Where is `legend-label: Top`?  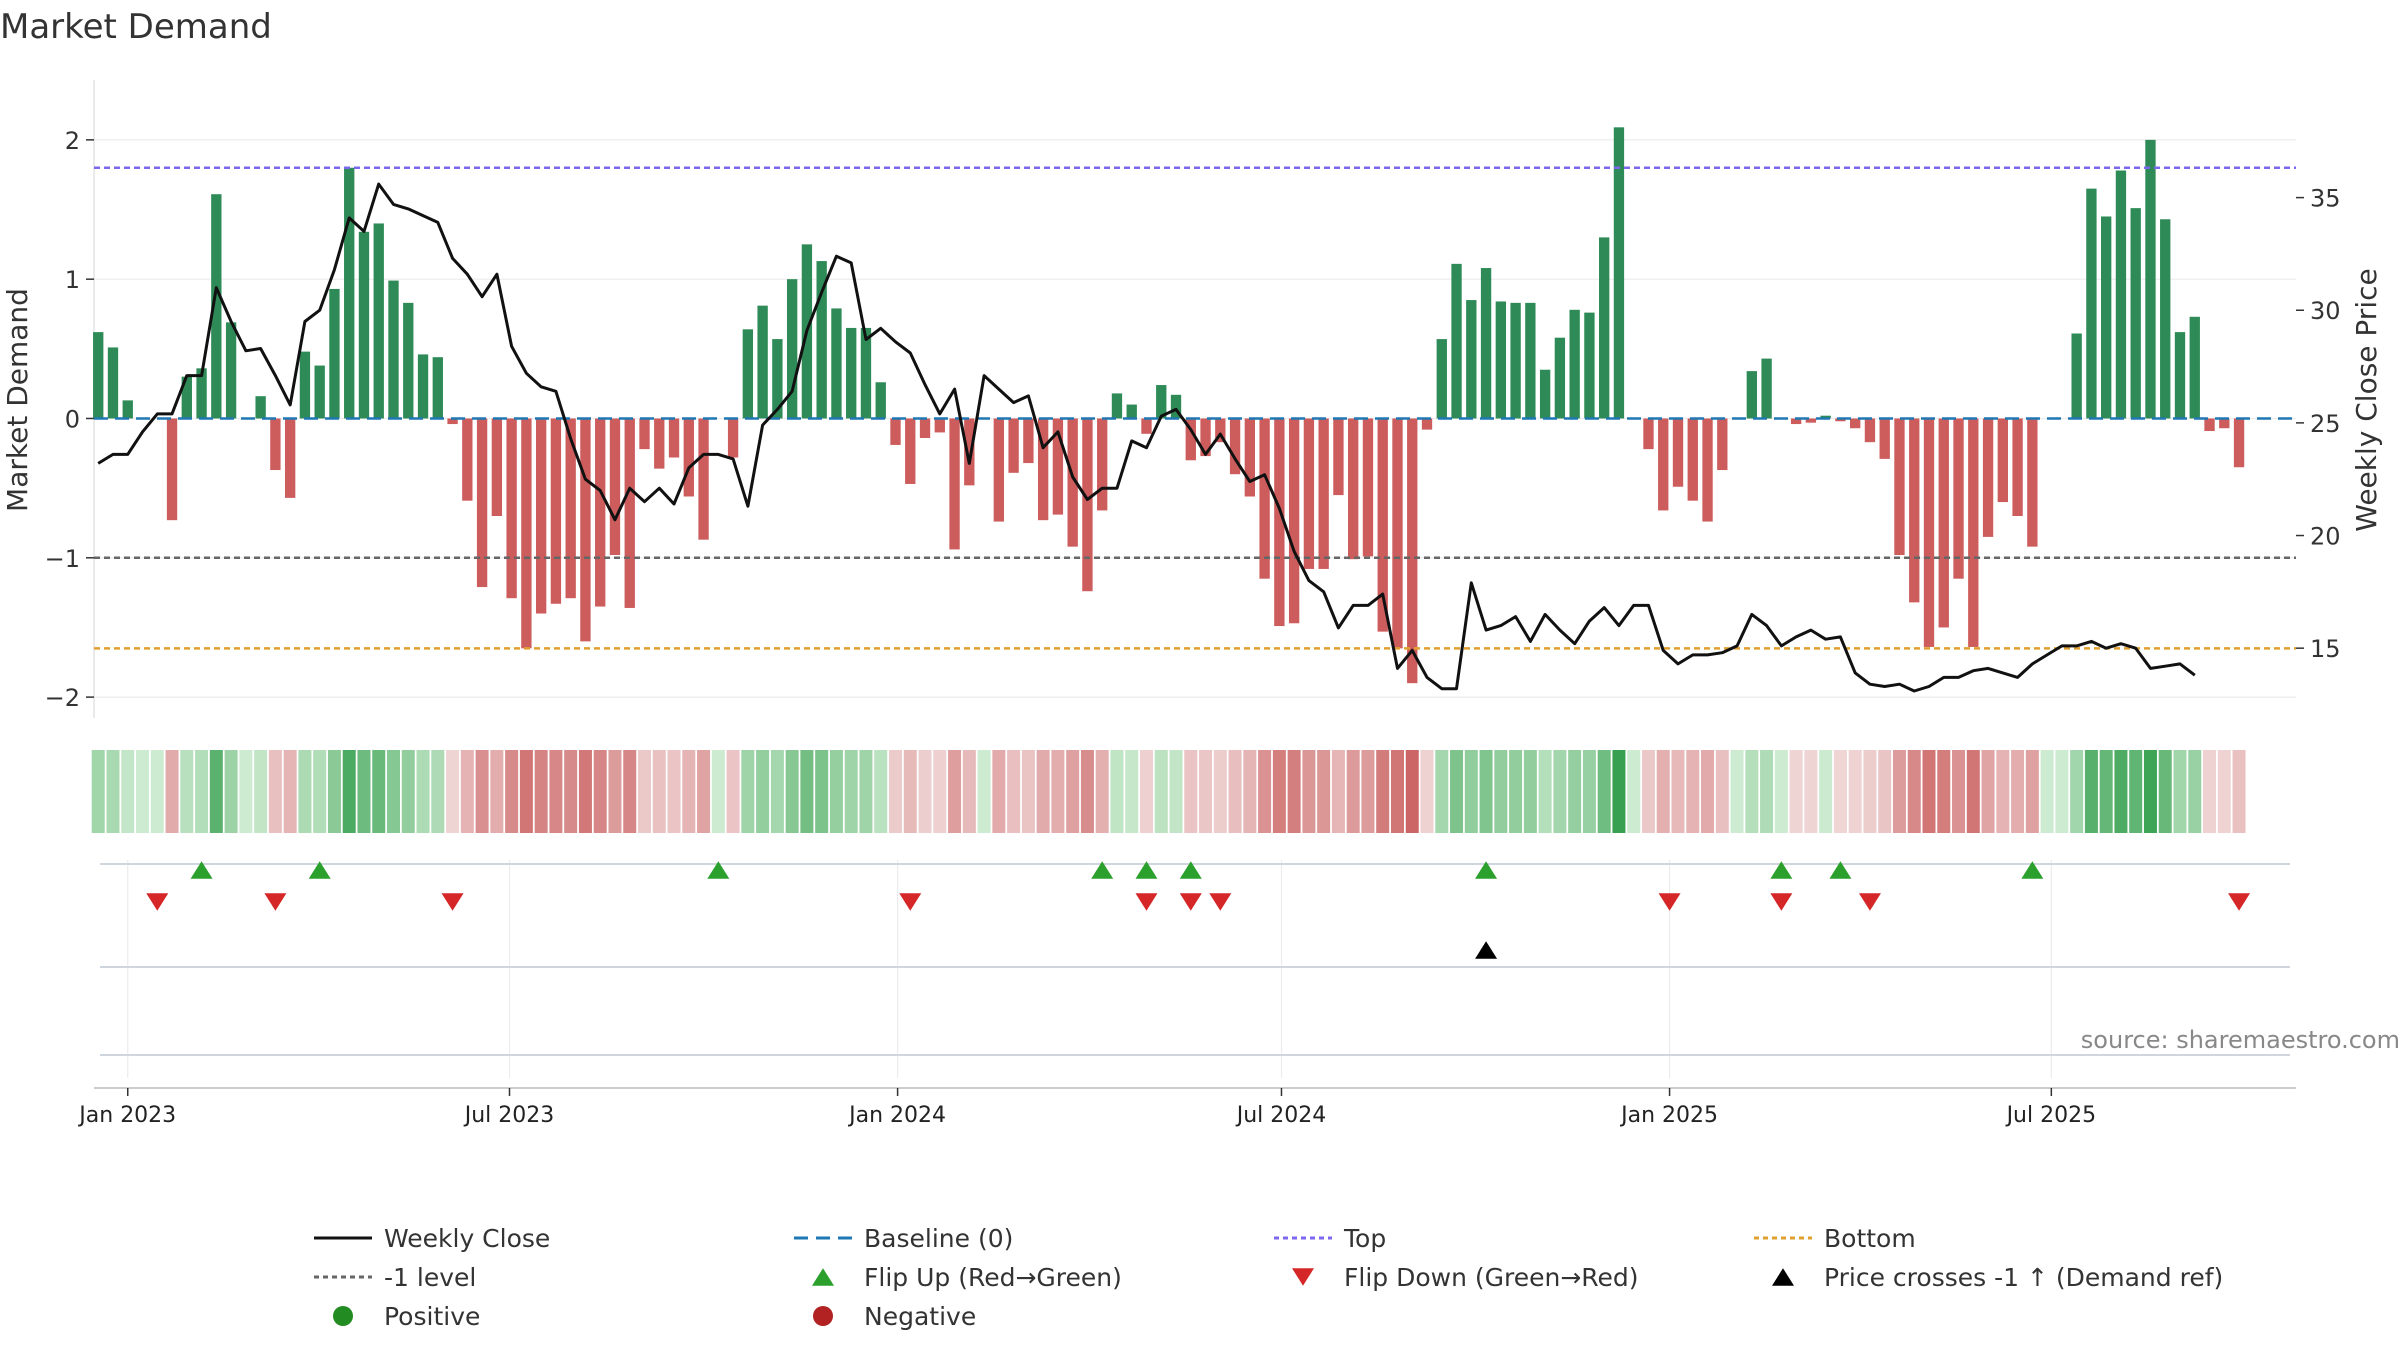
legend-label: Top is located at coordinates (1364, 1238).